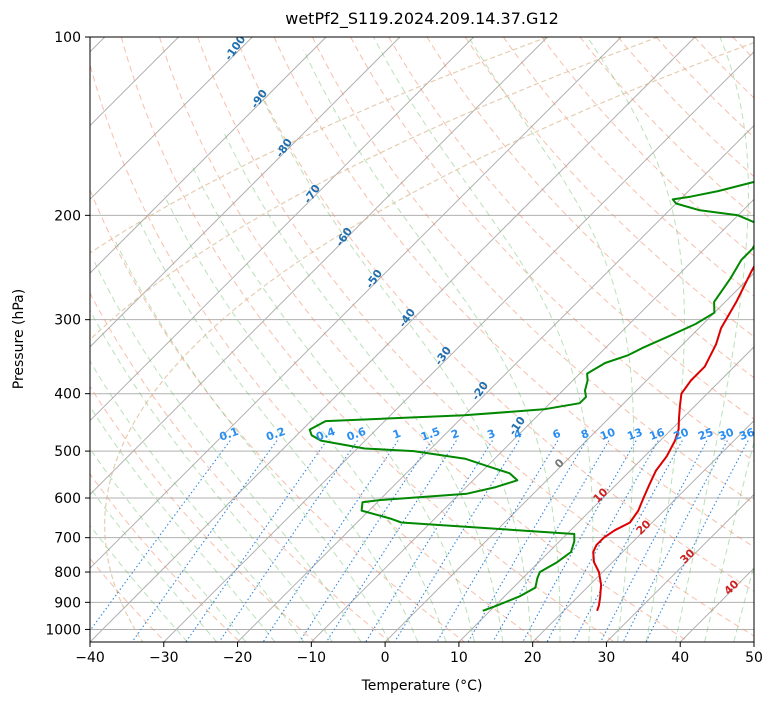 The width and height of the screenshot is (775, 708). What do you see at coordinates (607, 658) in the screenshot?
I see `x-tick-label: 30` at bounding box center [607, 658].